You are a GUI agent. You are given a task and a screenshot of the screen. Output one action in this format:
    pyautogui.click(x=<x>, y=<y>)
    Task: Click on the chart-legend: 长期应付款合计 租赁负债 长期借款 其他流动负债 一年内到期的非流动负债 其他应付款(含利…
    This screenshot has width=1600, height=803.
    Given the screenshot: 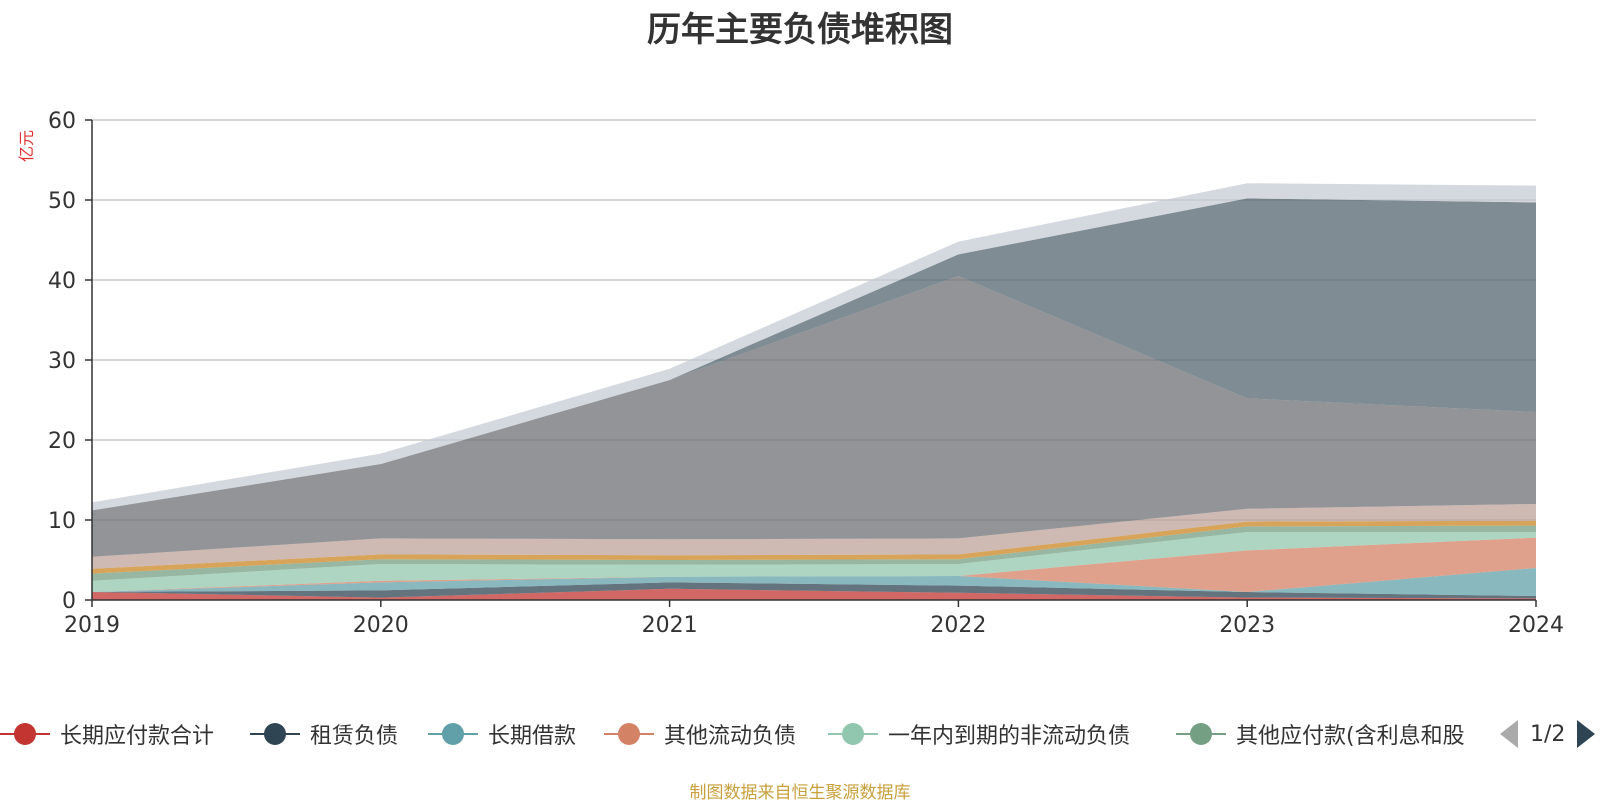 What is the action you would take?
    pyautogui.click(x=800, y=734)
    